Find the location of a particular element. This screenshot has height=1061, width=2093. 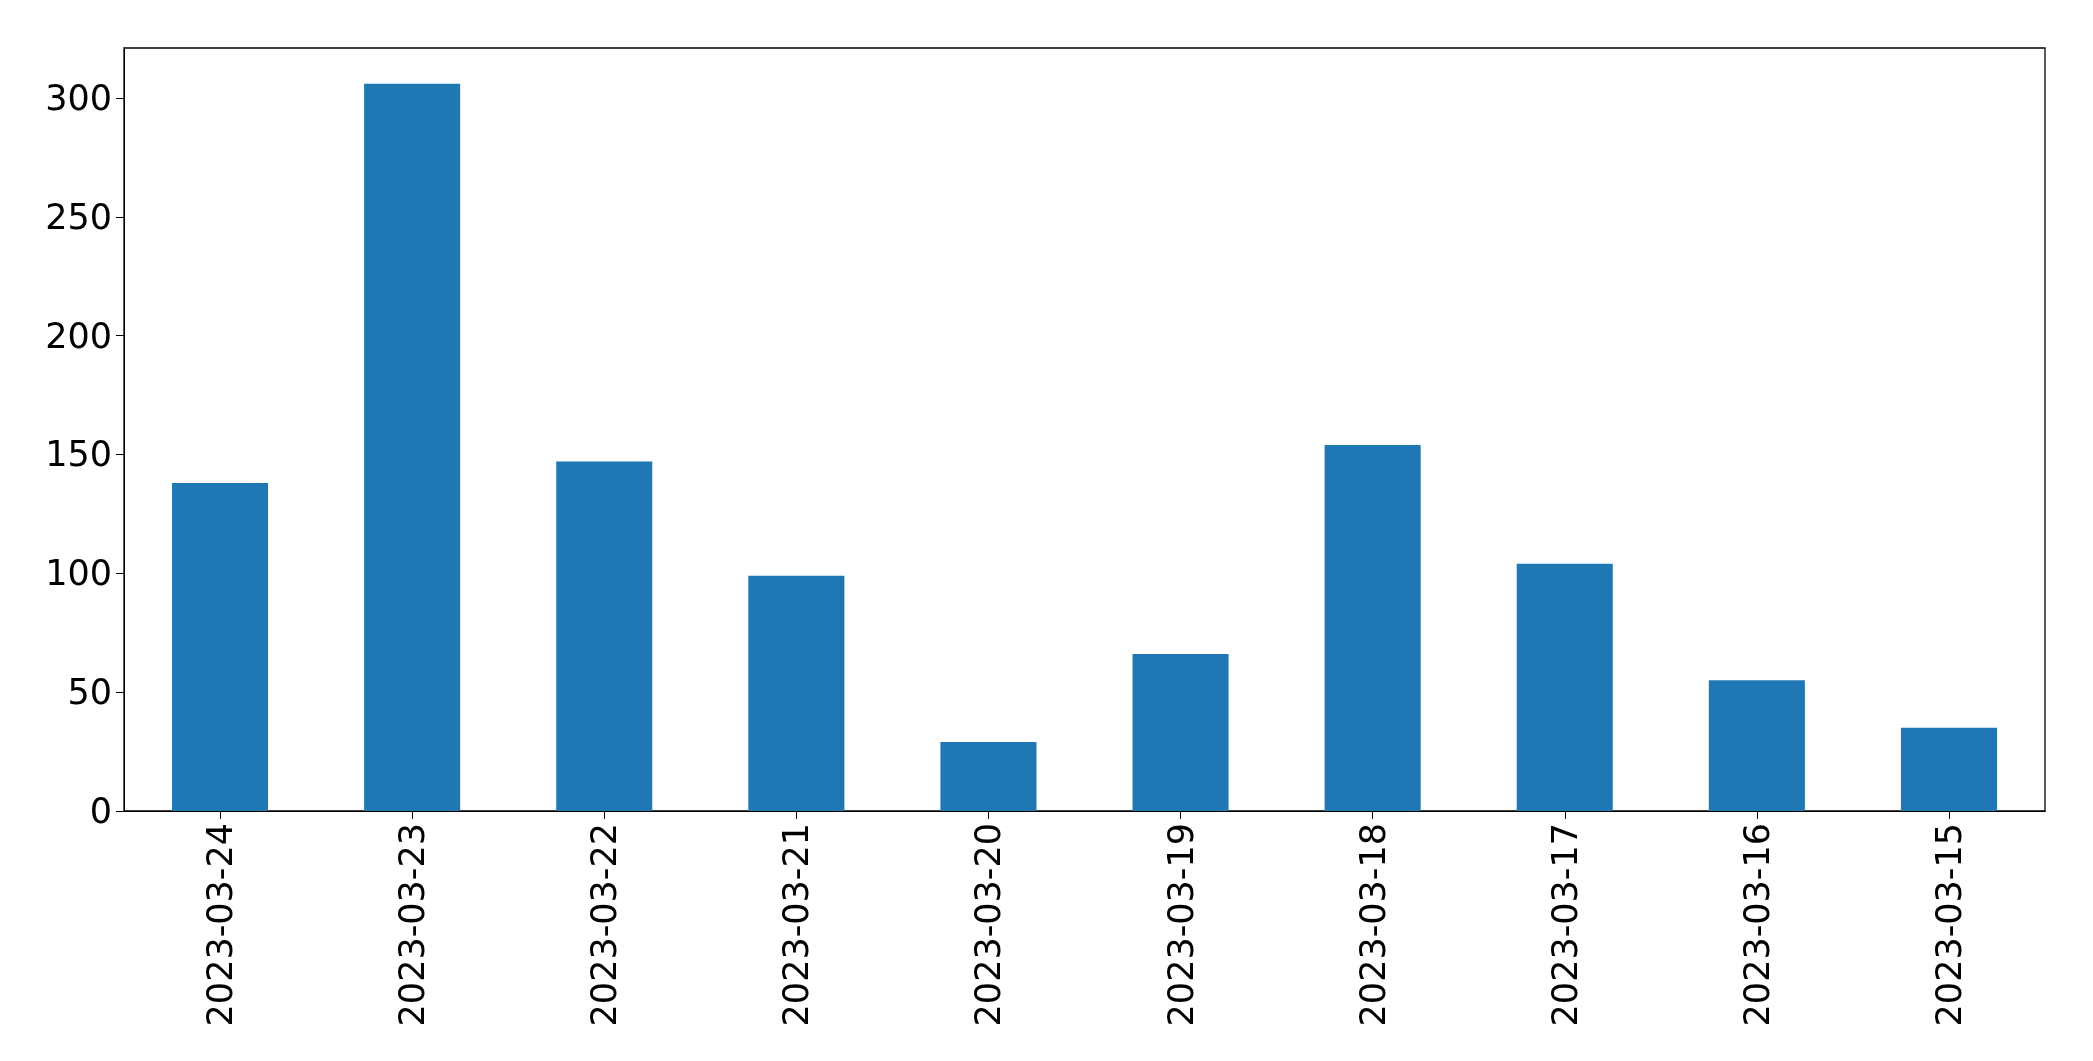

x-tick-label: 2023-03-24 is located at coordinates (220, 925).